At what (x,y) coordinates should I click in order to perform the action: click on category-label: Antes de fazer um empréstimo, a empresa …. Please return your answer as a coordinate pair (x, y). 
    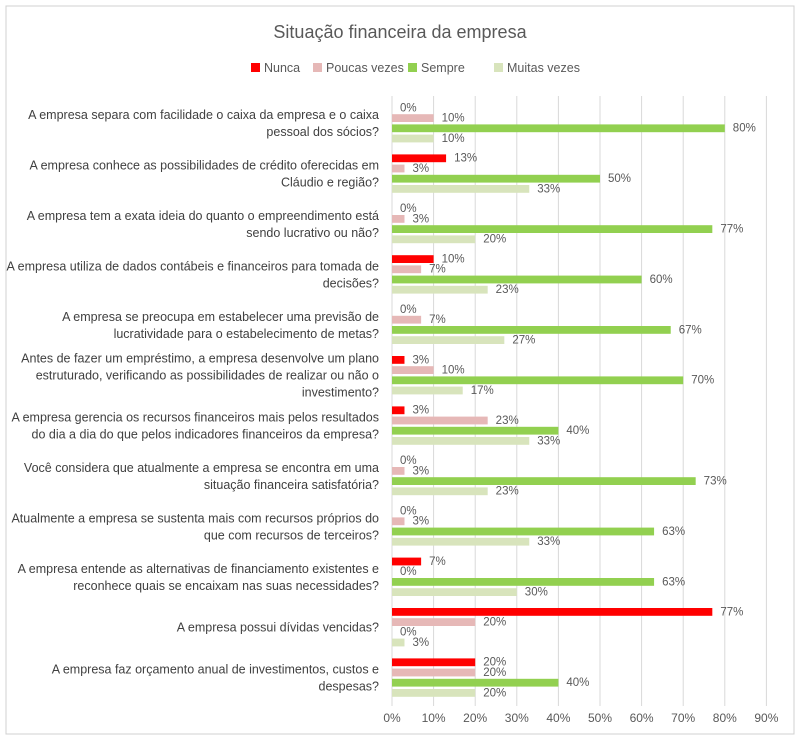
    Looking at the image, I should click on (200, 376).